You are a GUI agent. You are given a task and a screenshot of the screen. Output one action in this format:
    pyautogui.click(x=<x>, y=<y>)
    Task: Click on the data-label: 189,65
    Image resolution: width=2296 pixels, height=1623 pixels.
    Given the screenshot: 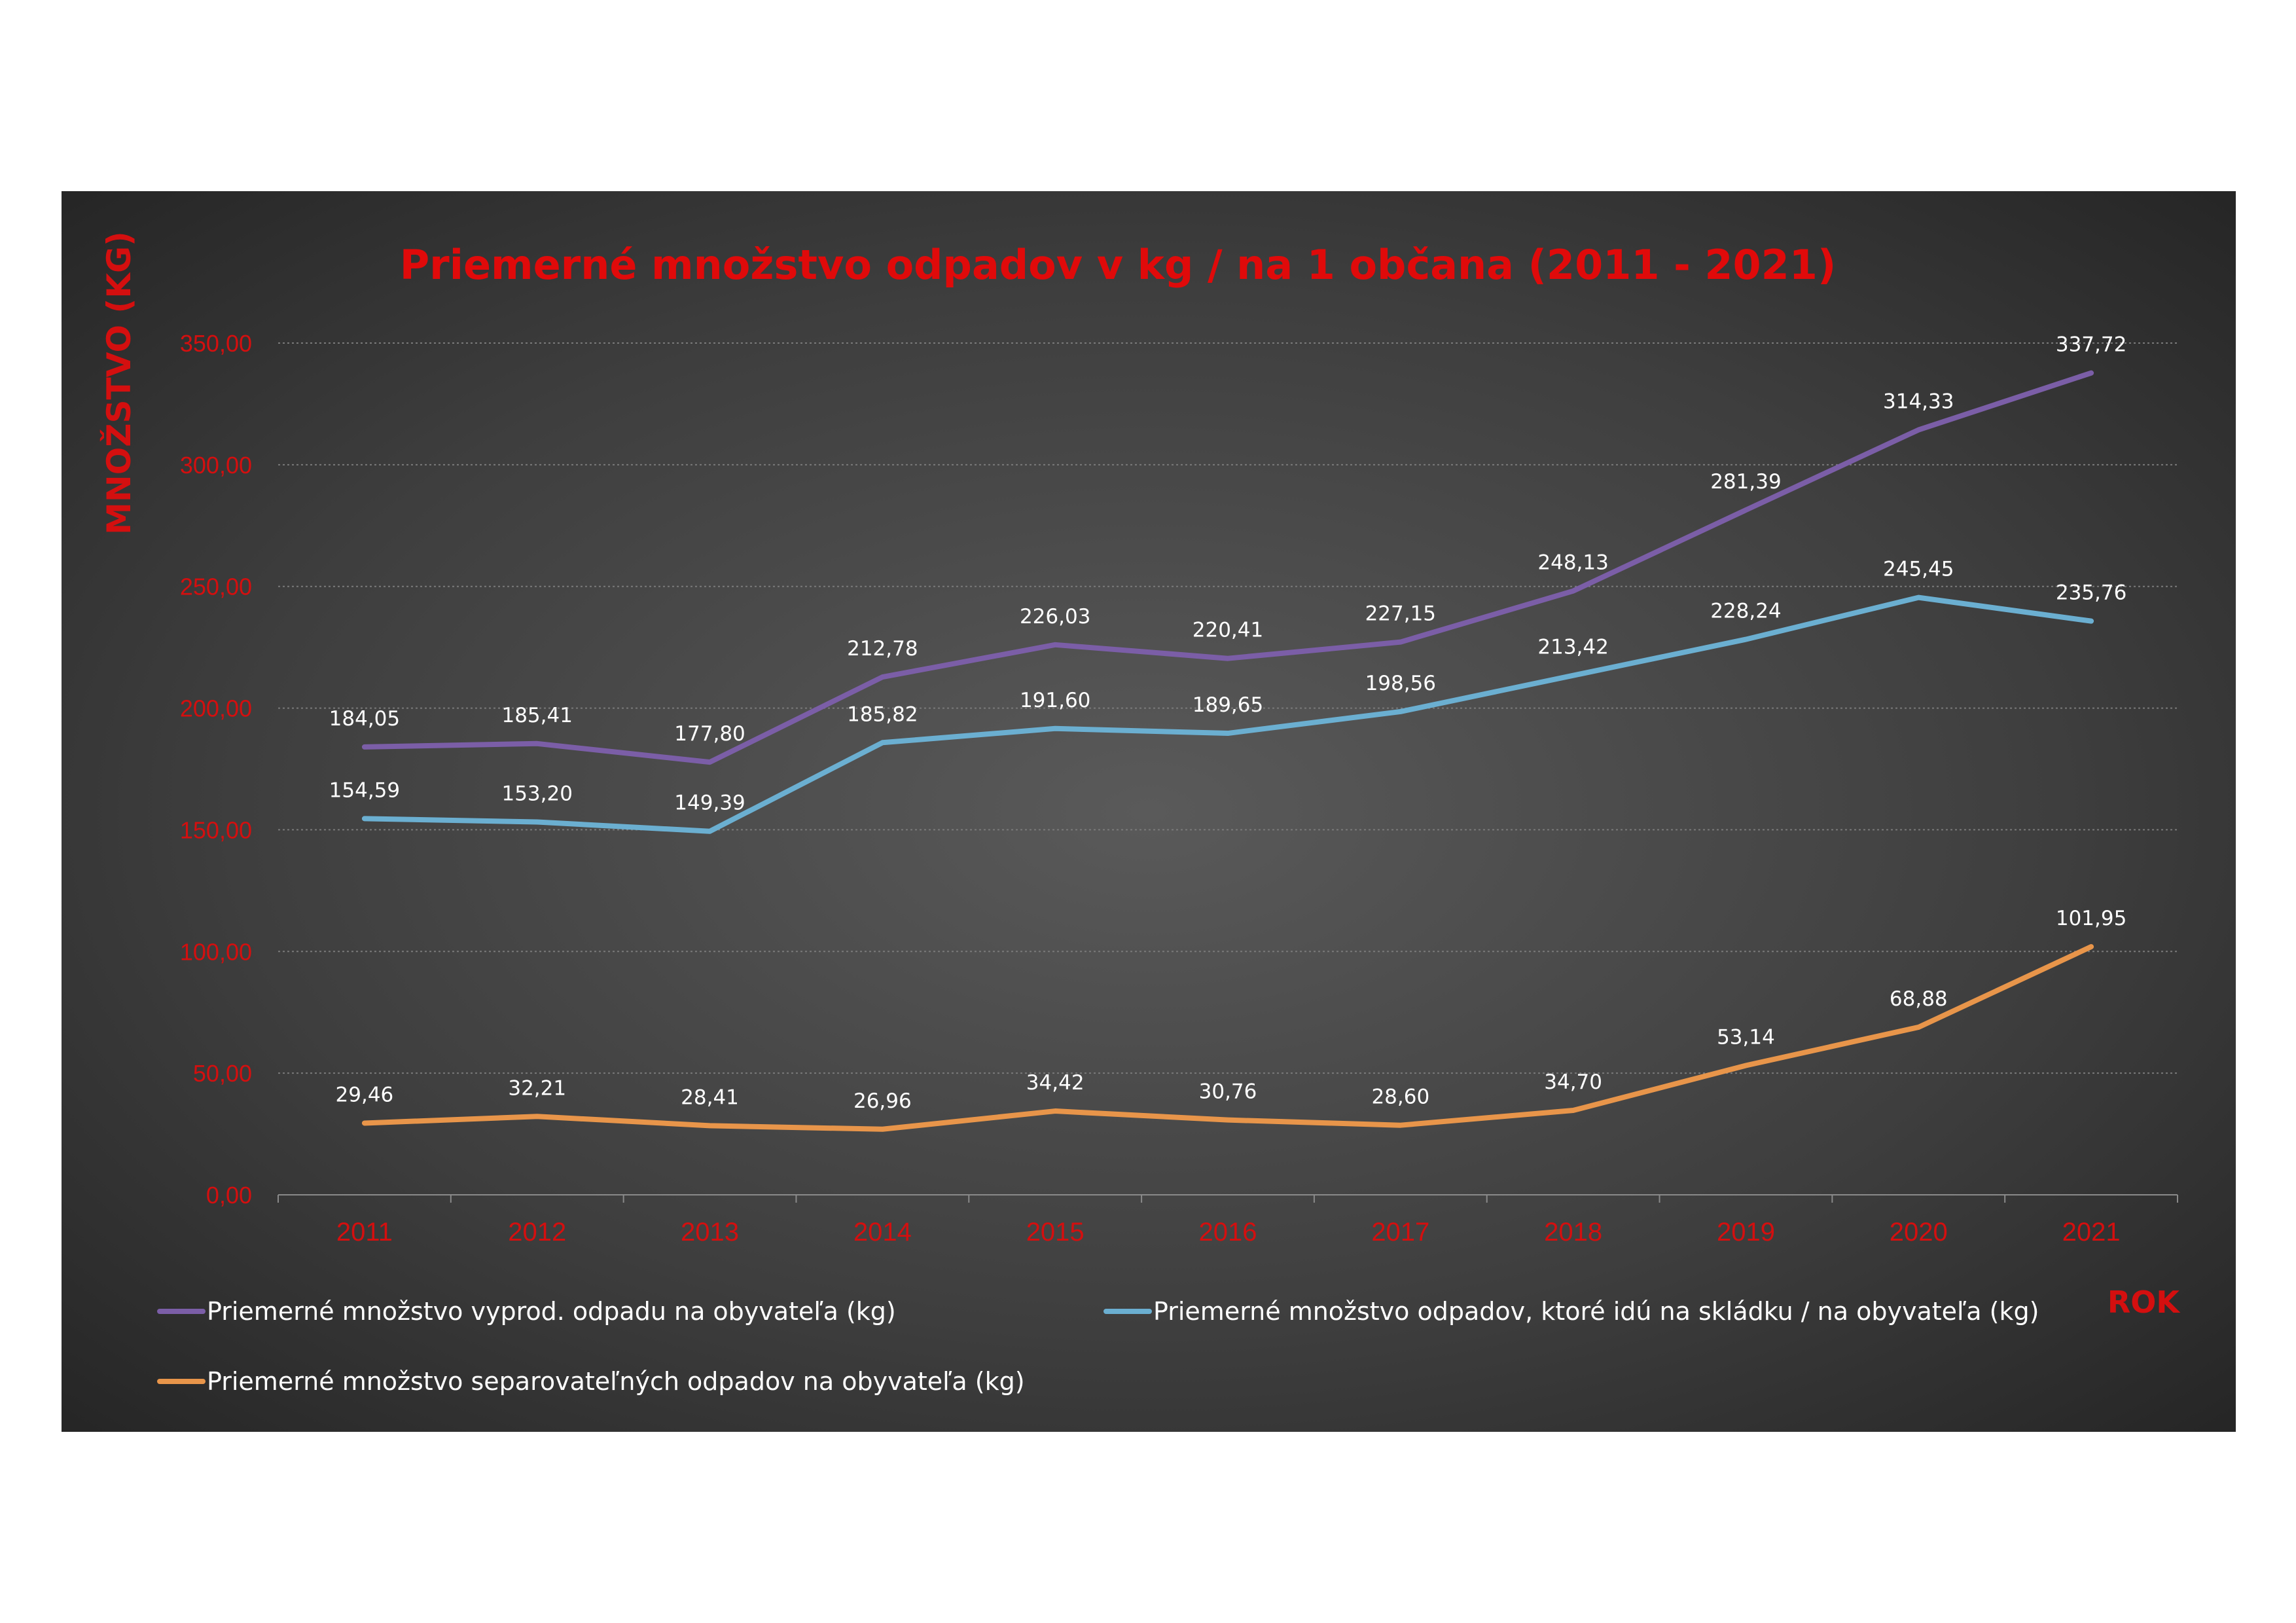 What is the action you would take?
    pyautogui.click(x=1228, y=705)
    